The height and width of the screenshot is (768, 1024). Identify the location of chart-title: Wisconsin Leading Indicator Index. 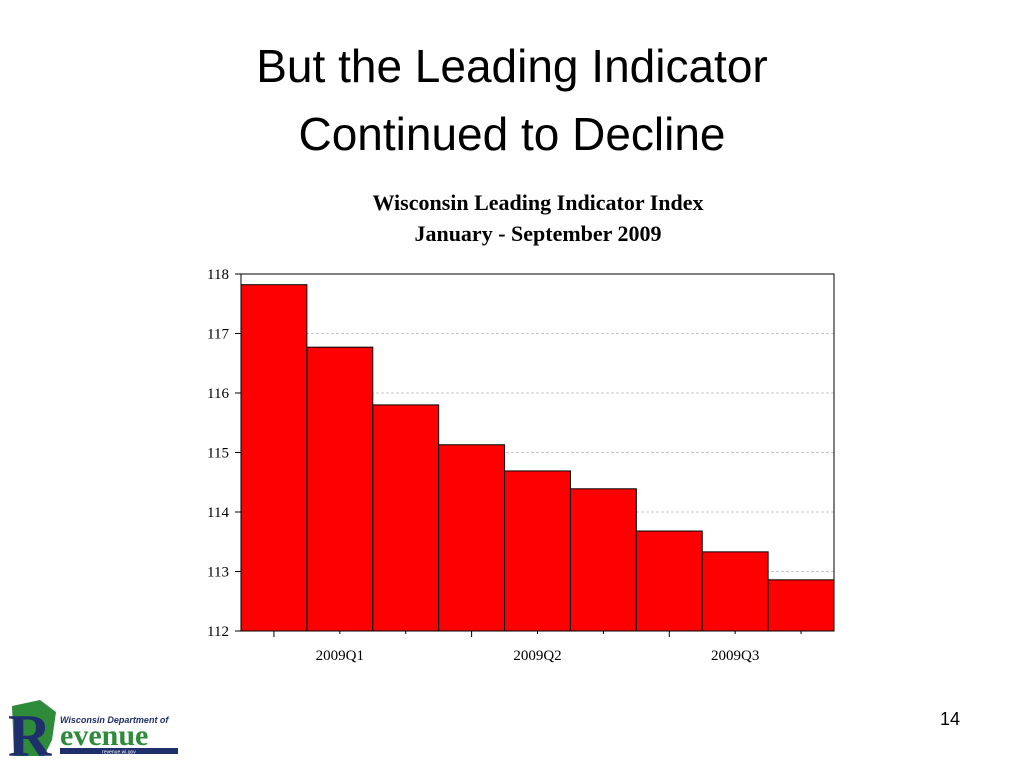
(537, 202).